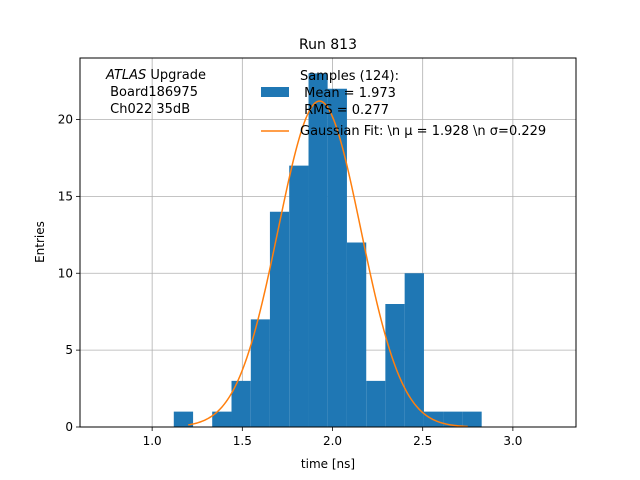 This screenshot has height=480, width=640. I want to click on legend-histogram-line-1: Samples (124):, so click(349, 76).